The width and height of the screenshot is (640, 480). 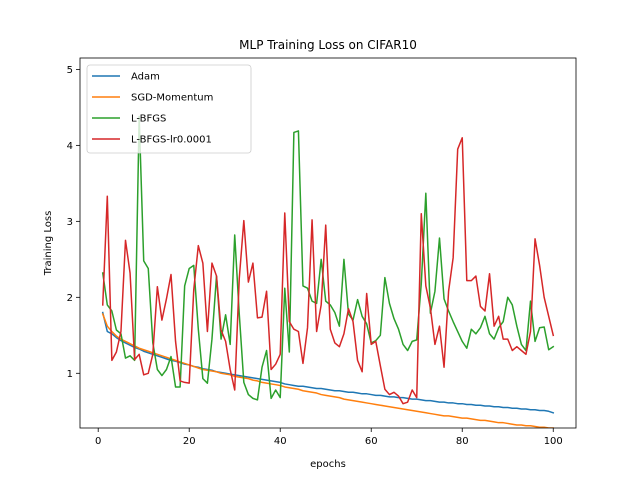 What do you see at coordinates (73, 222) in the screenshot?
I see `y-axis: 1 2 3 4 5` at bounding box center [73, 222].